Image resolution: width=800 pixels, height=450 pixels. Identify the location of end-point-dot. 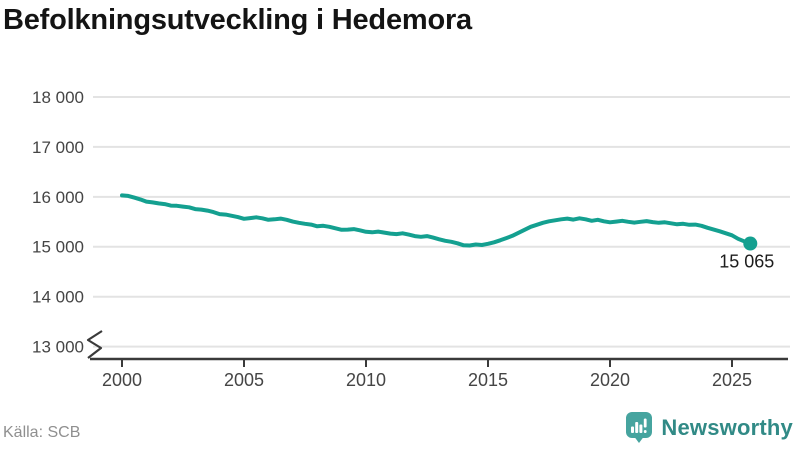
(750, 243).